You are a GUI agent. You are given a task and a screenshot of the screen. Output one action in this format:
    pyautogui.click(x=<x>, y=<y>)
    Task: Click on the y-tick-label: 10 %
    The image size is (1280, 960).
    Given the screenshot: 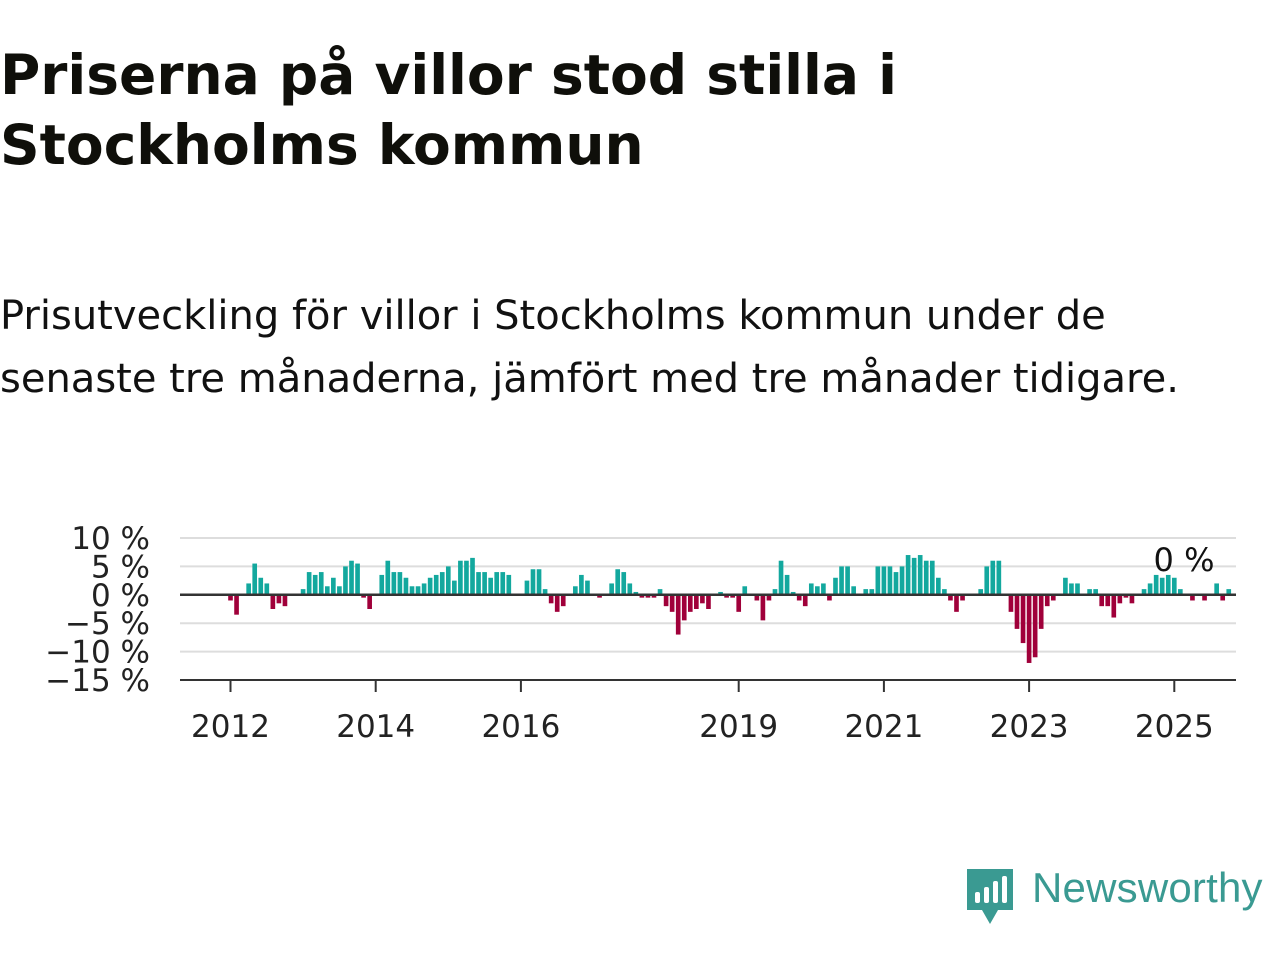 What is the action you would take?
    pyautogui.click(x=110, y=539)
    